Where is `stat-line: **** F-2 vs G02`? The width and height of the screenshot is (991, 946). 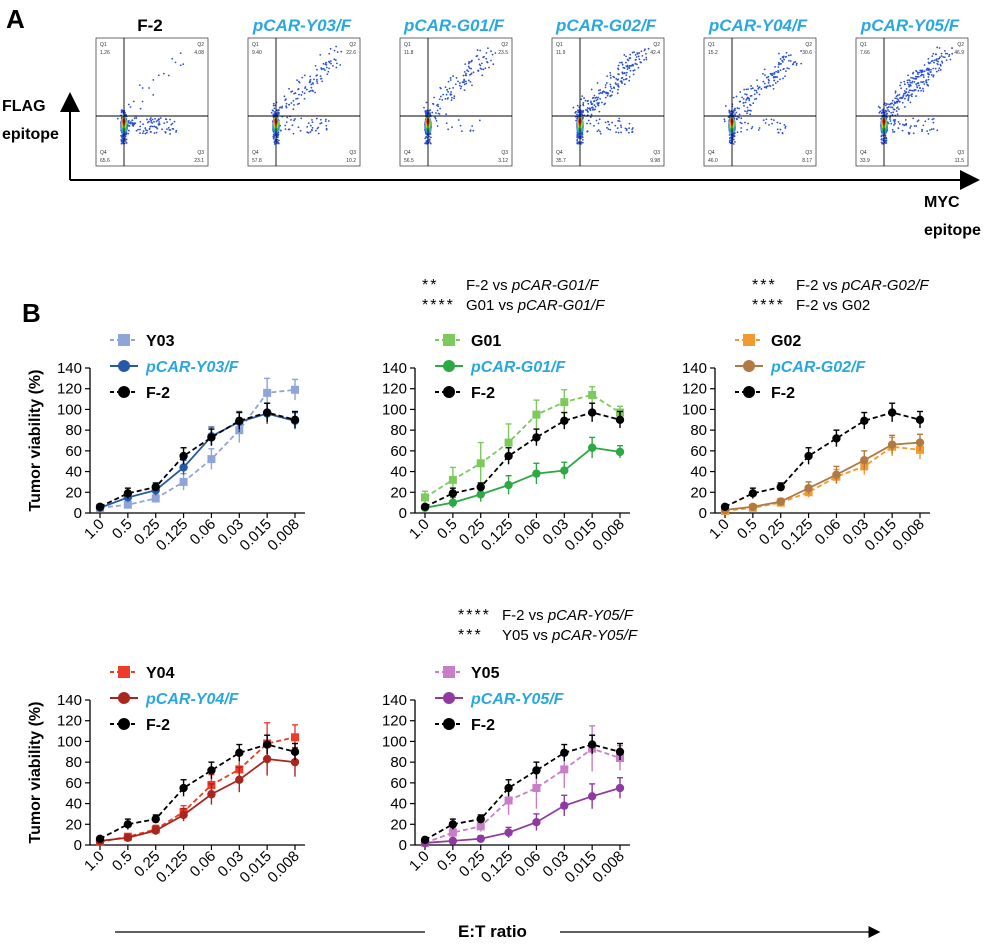 stat-line: **** F-2 vs G02 is located at coordinates (811, 305).